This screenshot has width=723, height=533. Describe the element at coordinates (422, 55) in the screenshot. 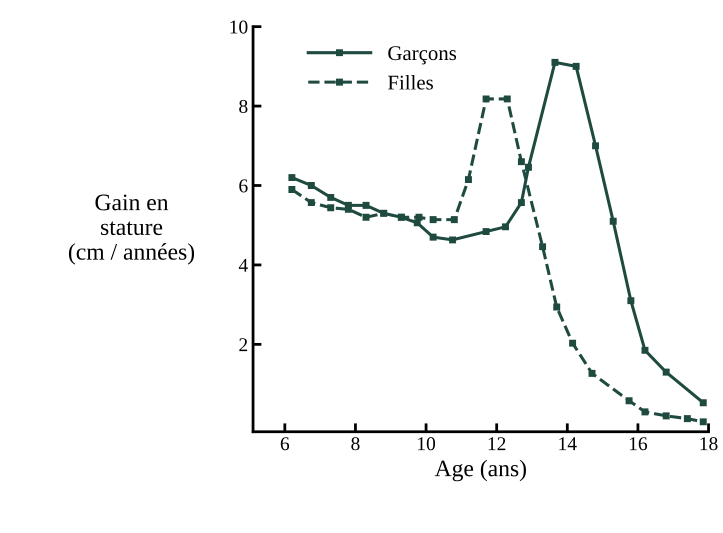

I see `legend-label: Garçons` at that location.